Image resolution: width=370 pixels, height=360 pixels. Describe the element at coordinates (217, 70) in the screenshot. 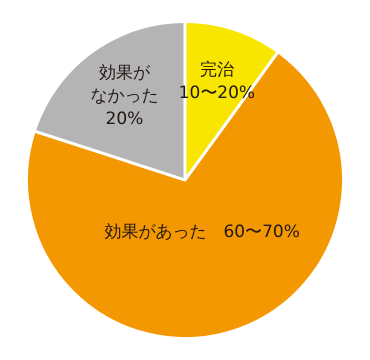

I see `slice-label: 完治` at that location.